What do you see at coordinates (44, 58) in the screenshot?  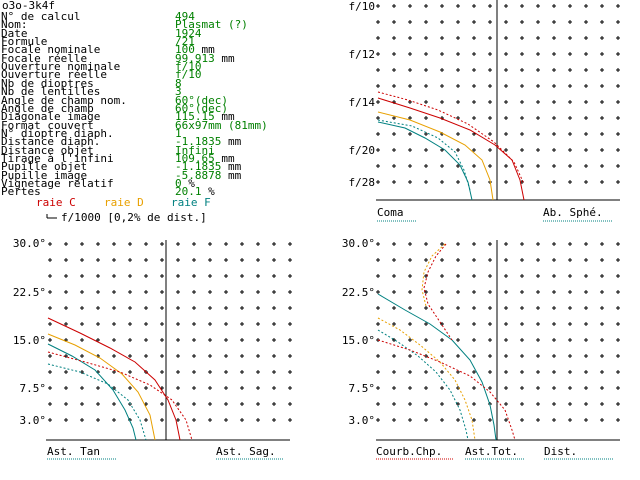 I see `spec-label: Focale réelle` at bounding box center [44, 58].